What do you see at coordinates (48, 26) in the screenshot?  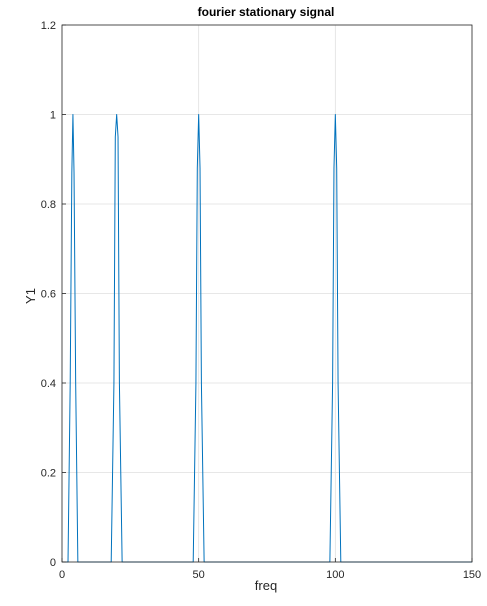 I see `y-tick-label: 1.2` at bounding box center [48, 26].